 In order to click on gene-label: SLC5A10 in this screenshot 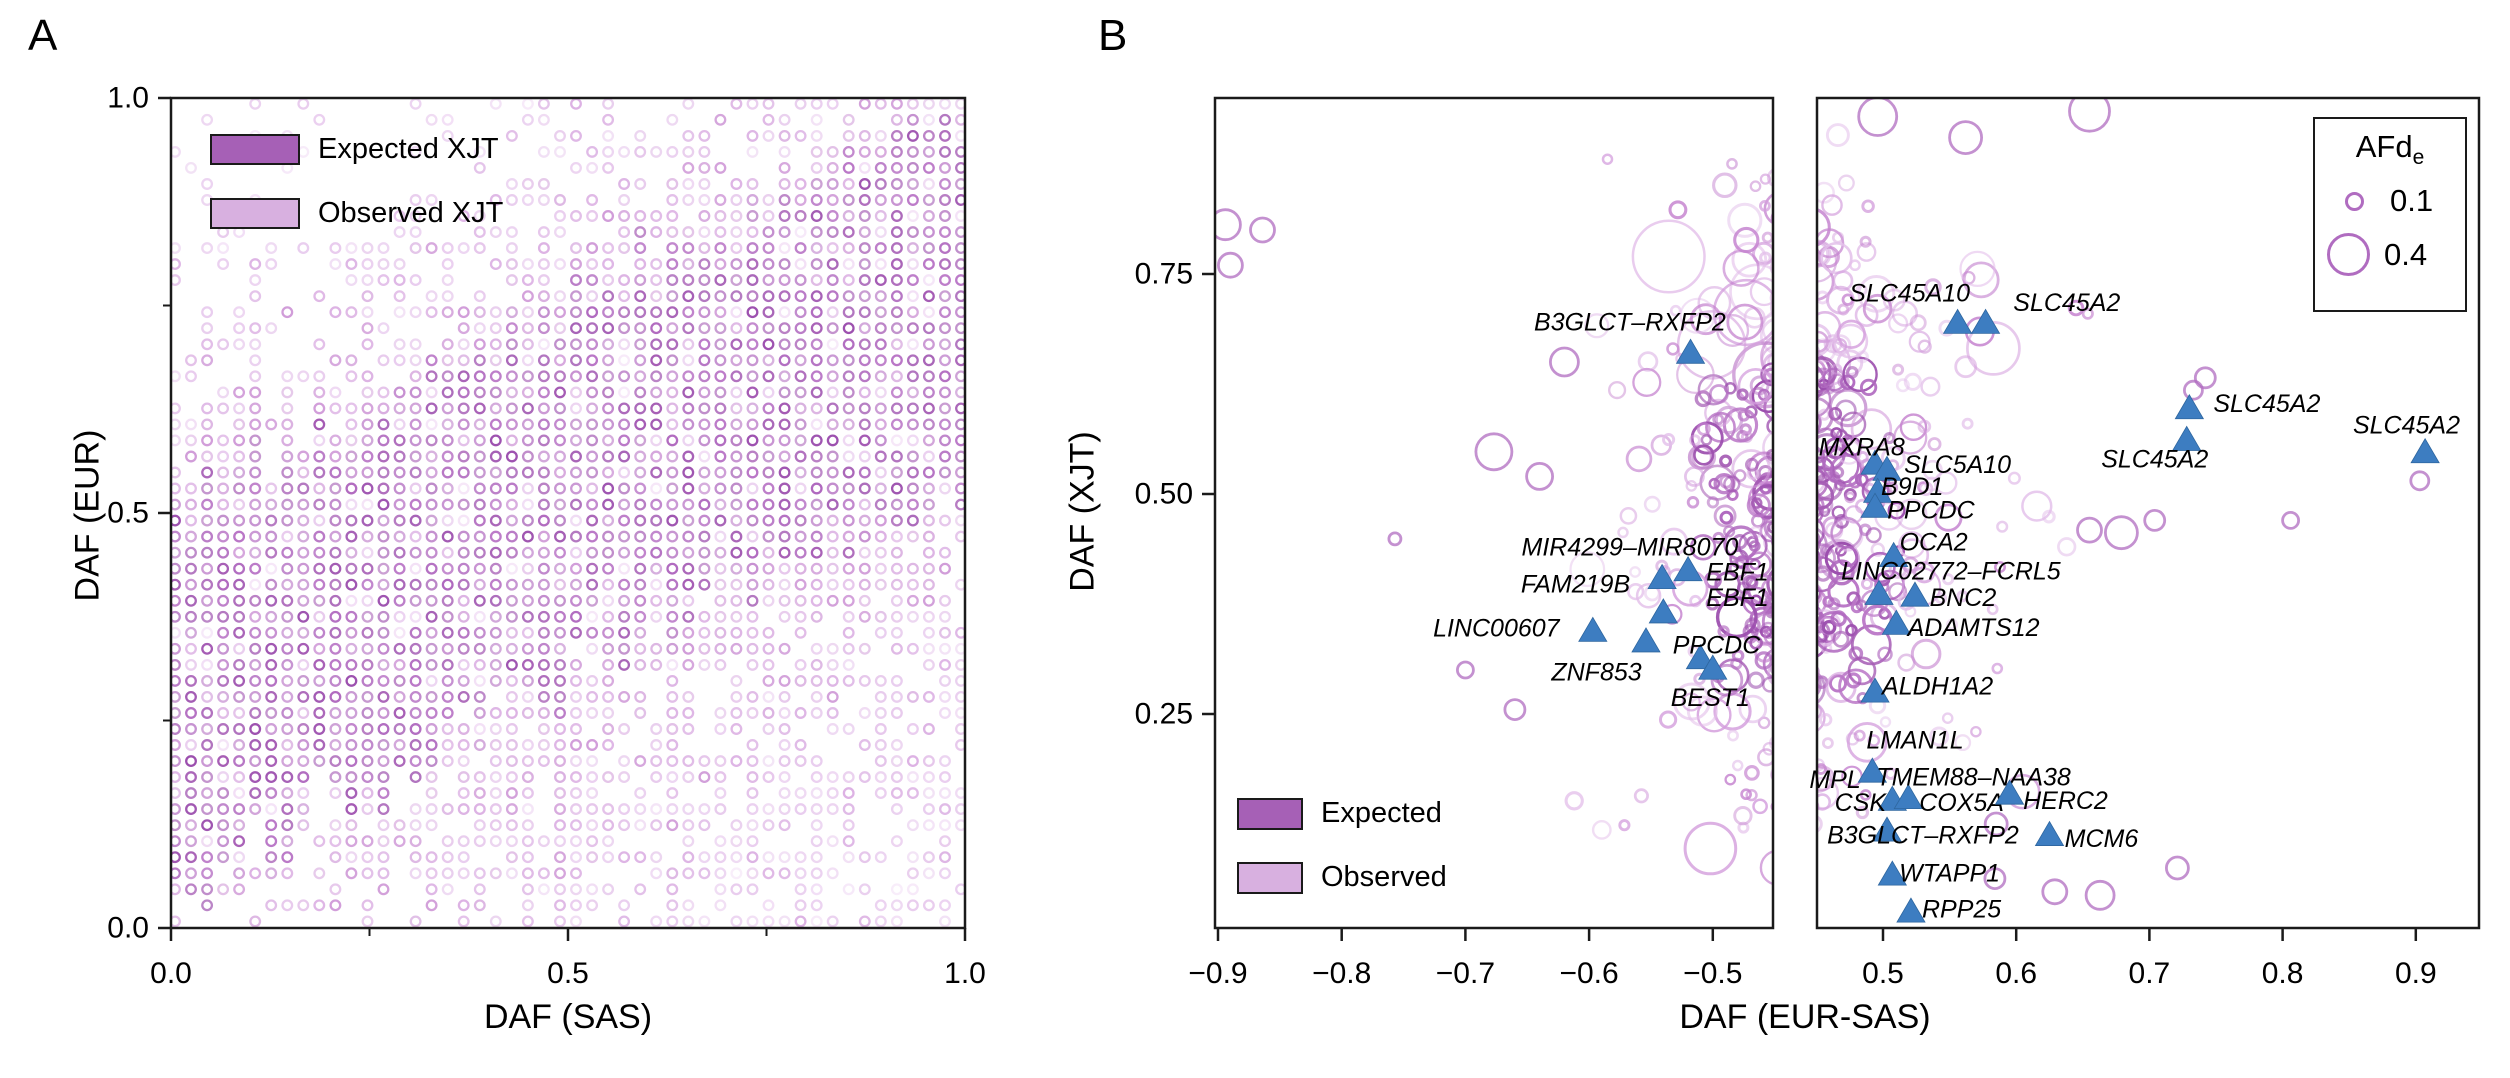, I will do `click(1957, 465)`.